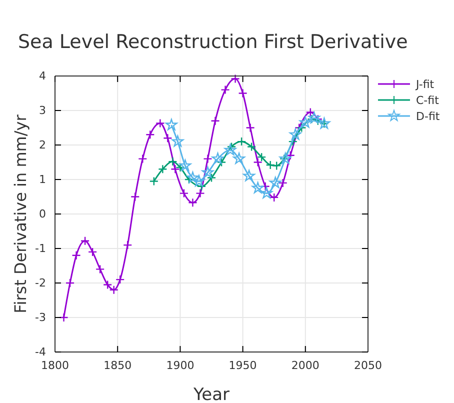 This screenshot has width=454, height=403. Describe the element at coordinates (42, 145) in the screenshot. I see `y-tick-label: 2` at that location.